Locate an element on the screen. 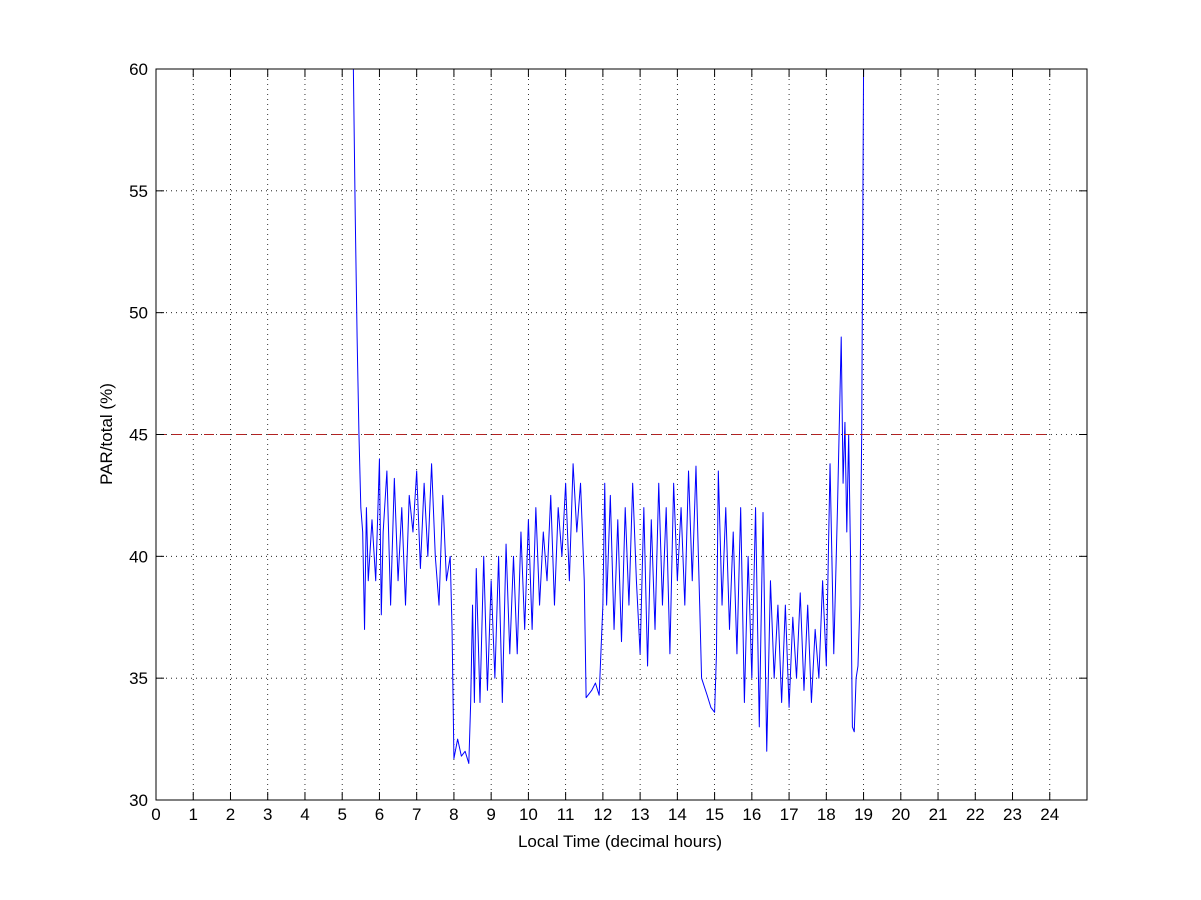 This screenshot has width=1201, height=900. y-tick-label: 30 is located at coordinates (138, 800).